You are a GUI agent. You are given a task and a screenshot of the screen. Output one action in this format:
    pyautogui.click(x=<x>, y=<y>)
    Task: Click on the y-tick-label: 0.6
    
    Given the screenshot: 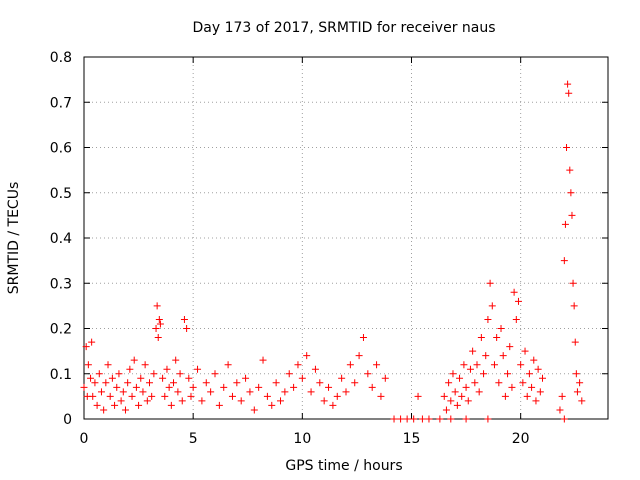 What is the action you would take?
    pyautogui.click(x=61, y=149)
    